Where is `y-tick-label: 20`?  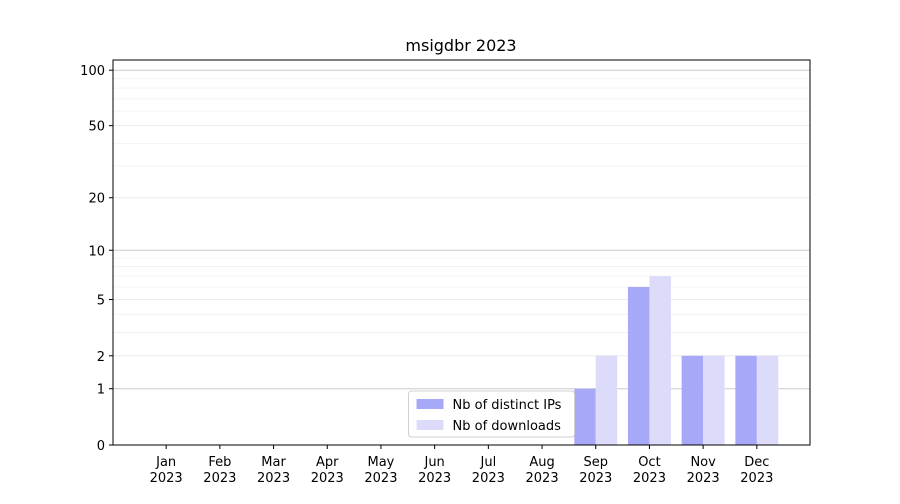 y-tick-label: 20 is located at coordinates (96, 199).